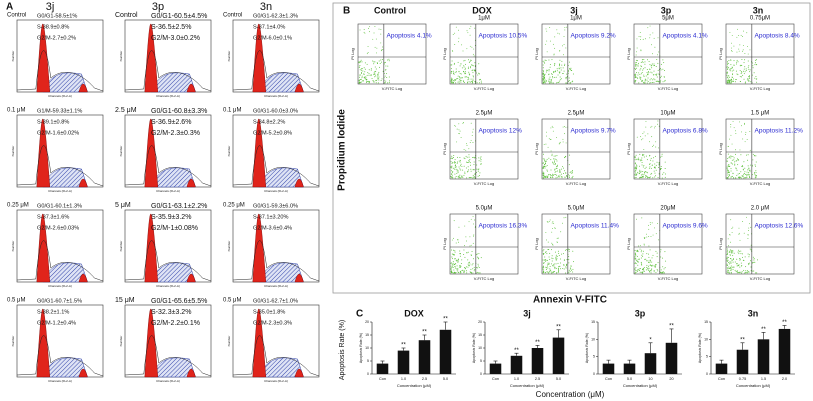  I want to click on chart-title: DOX, so click(414, 313).